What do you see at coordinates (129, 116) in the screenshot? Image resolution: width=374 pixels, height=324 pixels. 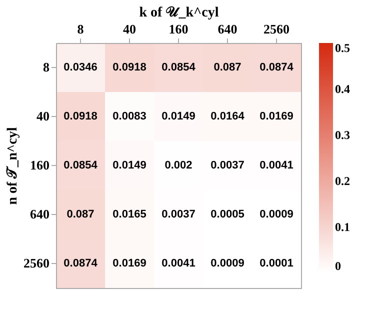 I see `data-label: 0.0083` at bounding box center [129, 116].